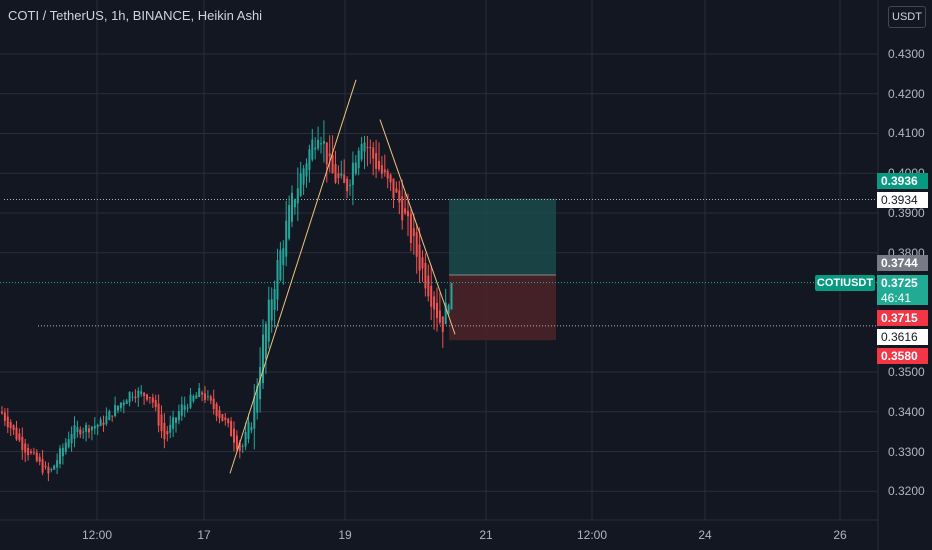 Image resolution: width=932 pixels, height=550 pixels. Describe the element at coordinates (902, 337) in the screenshot. I see `line-price-tag: 0.3616` at that location.